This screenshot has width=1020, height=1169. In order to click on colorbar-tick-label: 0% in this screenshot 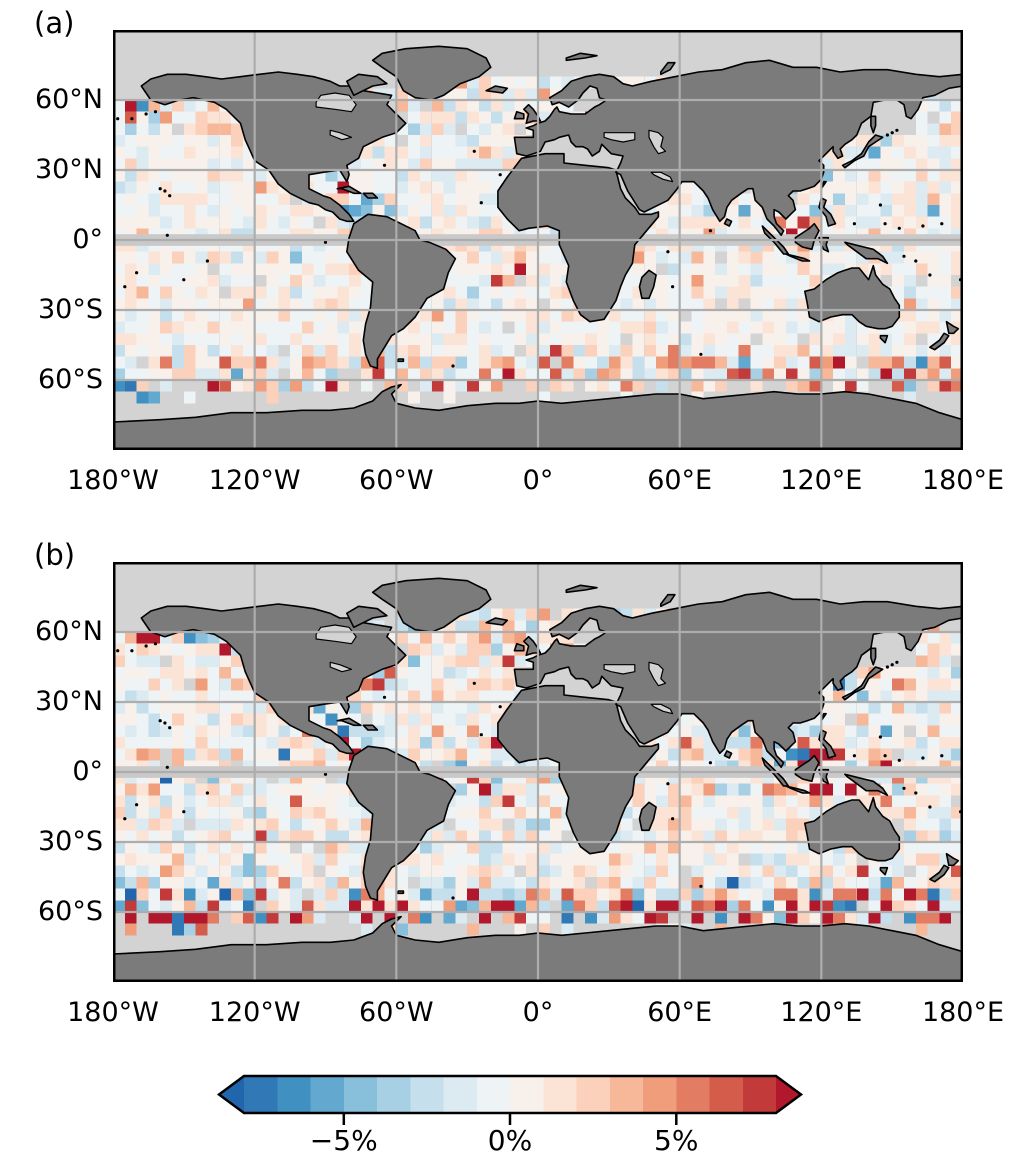, I will do `click(510, 1140)`.